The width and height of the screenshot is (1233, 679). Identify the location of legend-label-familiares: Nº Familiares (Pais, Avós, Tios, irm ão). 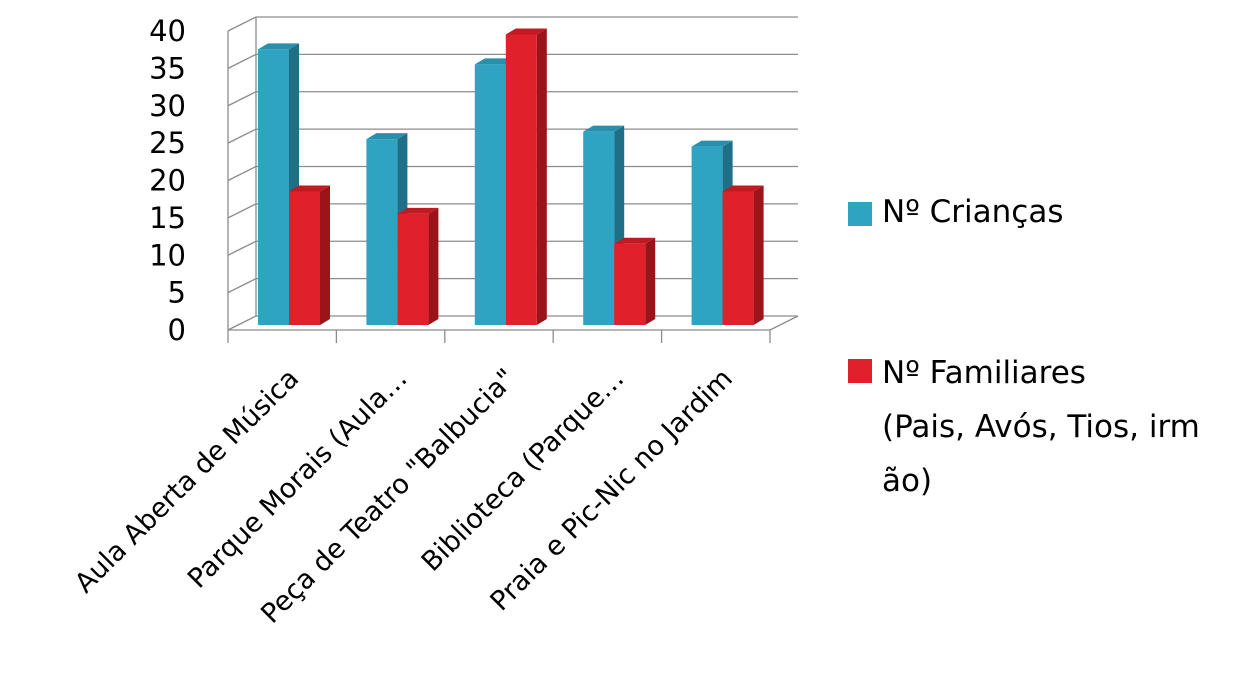
(1041, 427).